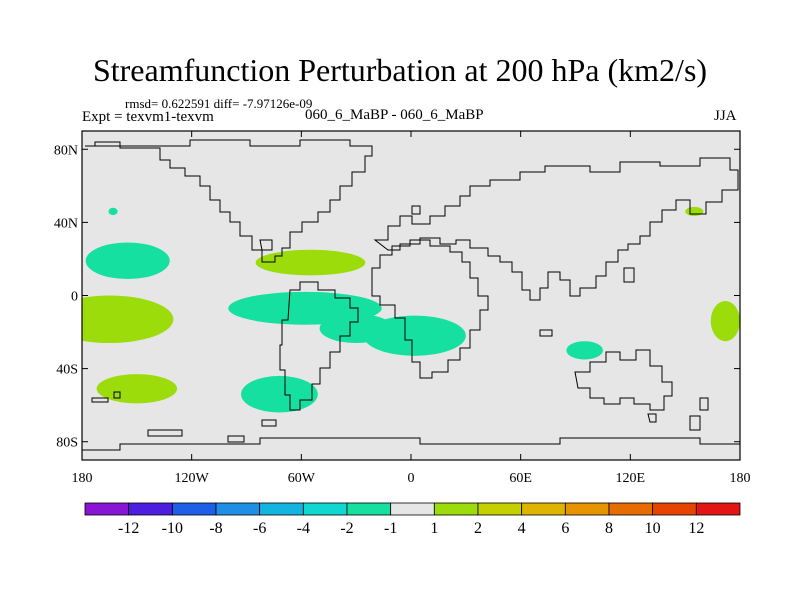 This screenshot has height=600, width=800. I want to click on y-tick-label: 0, so click(74, 297).